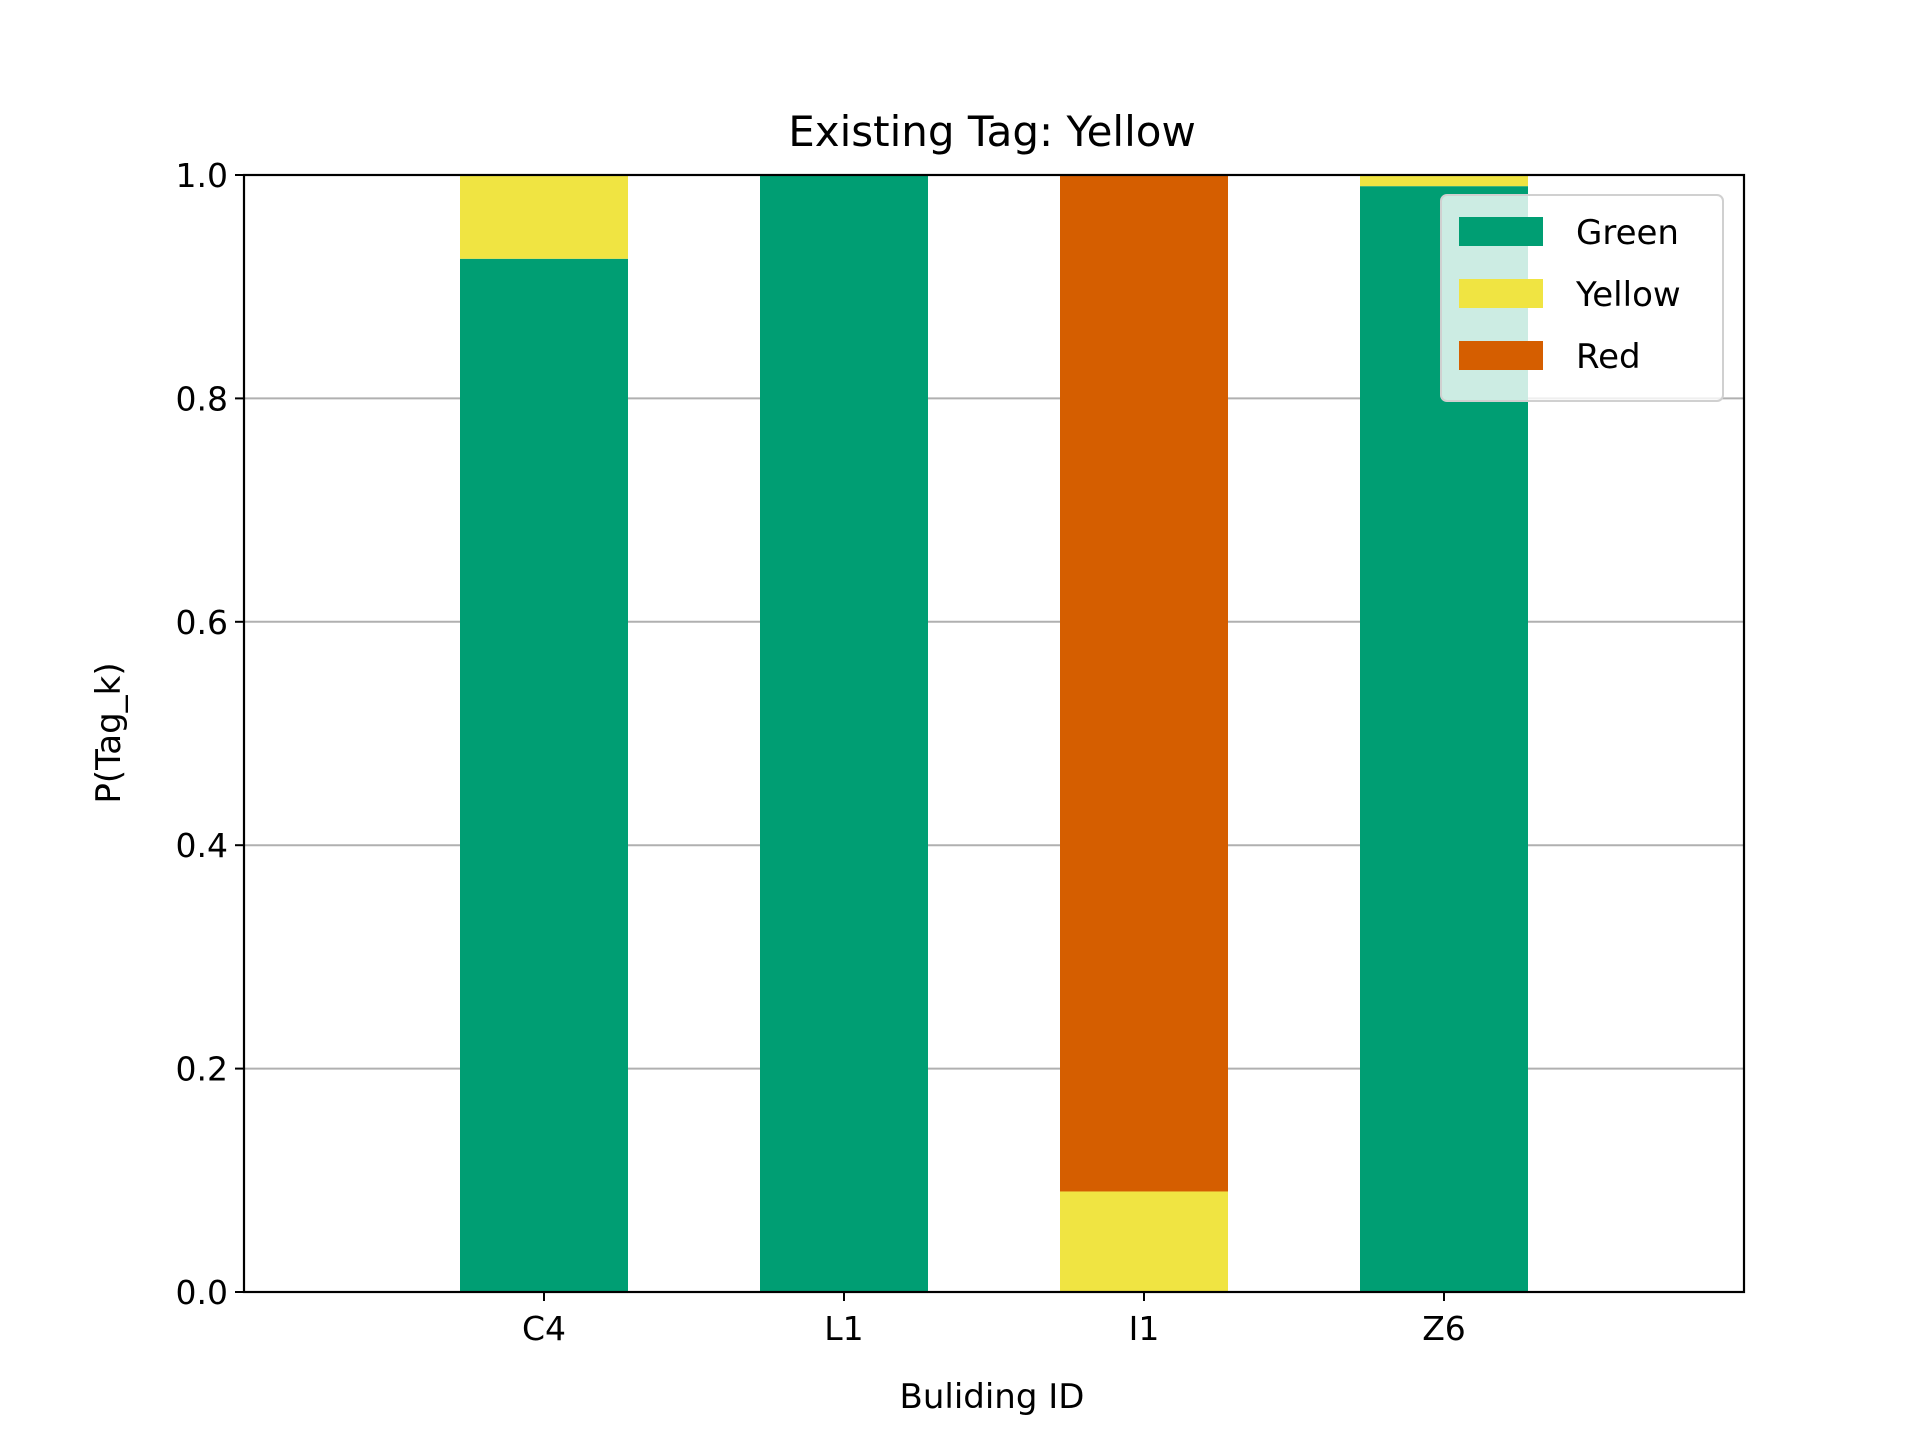  What do you see at coordinates (1144, 683) in the screenshot?
I see `bar-i1-red` at bounding box center [1144, 683].